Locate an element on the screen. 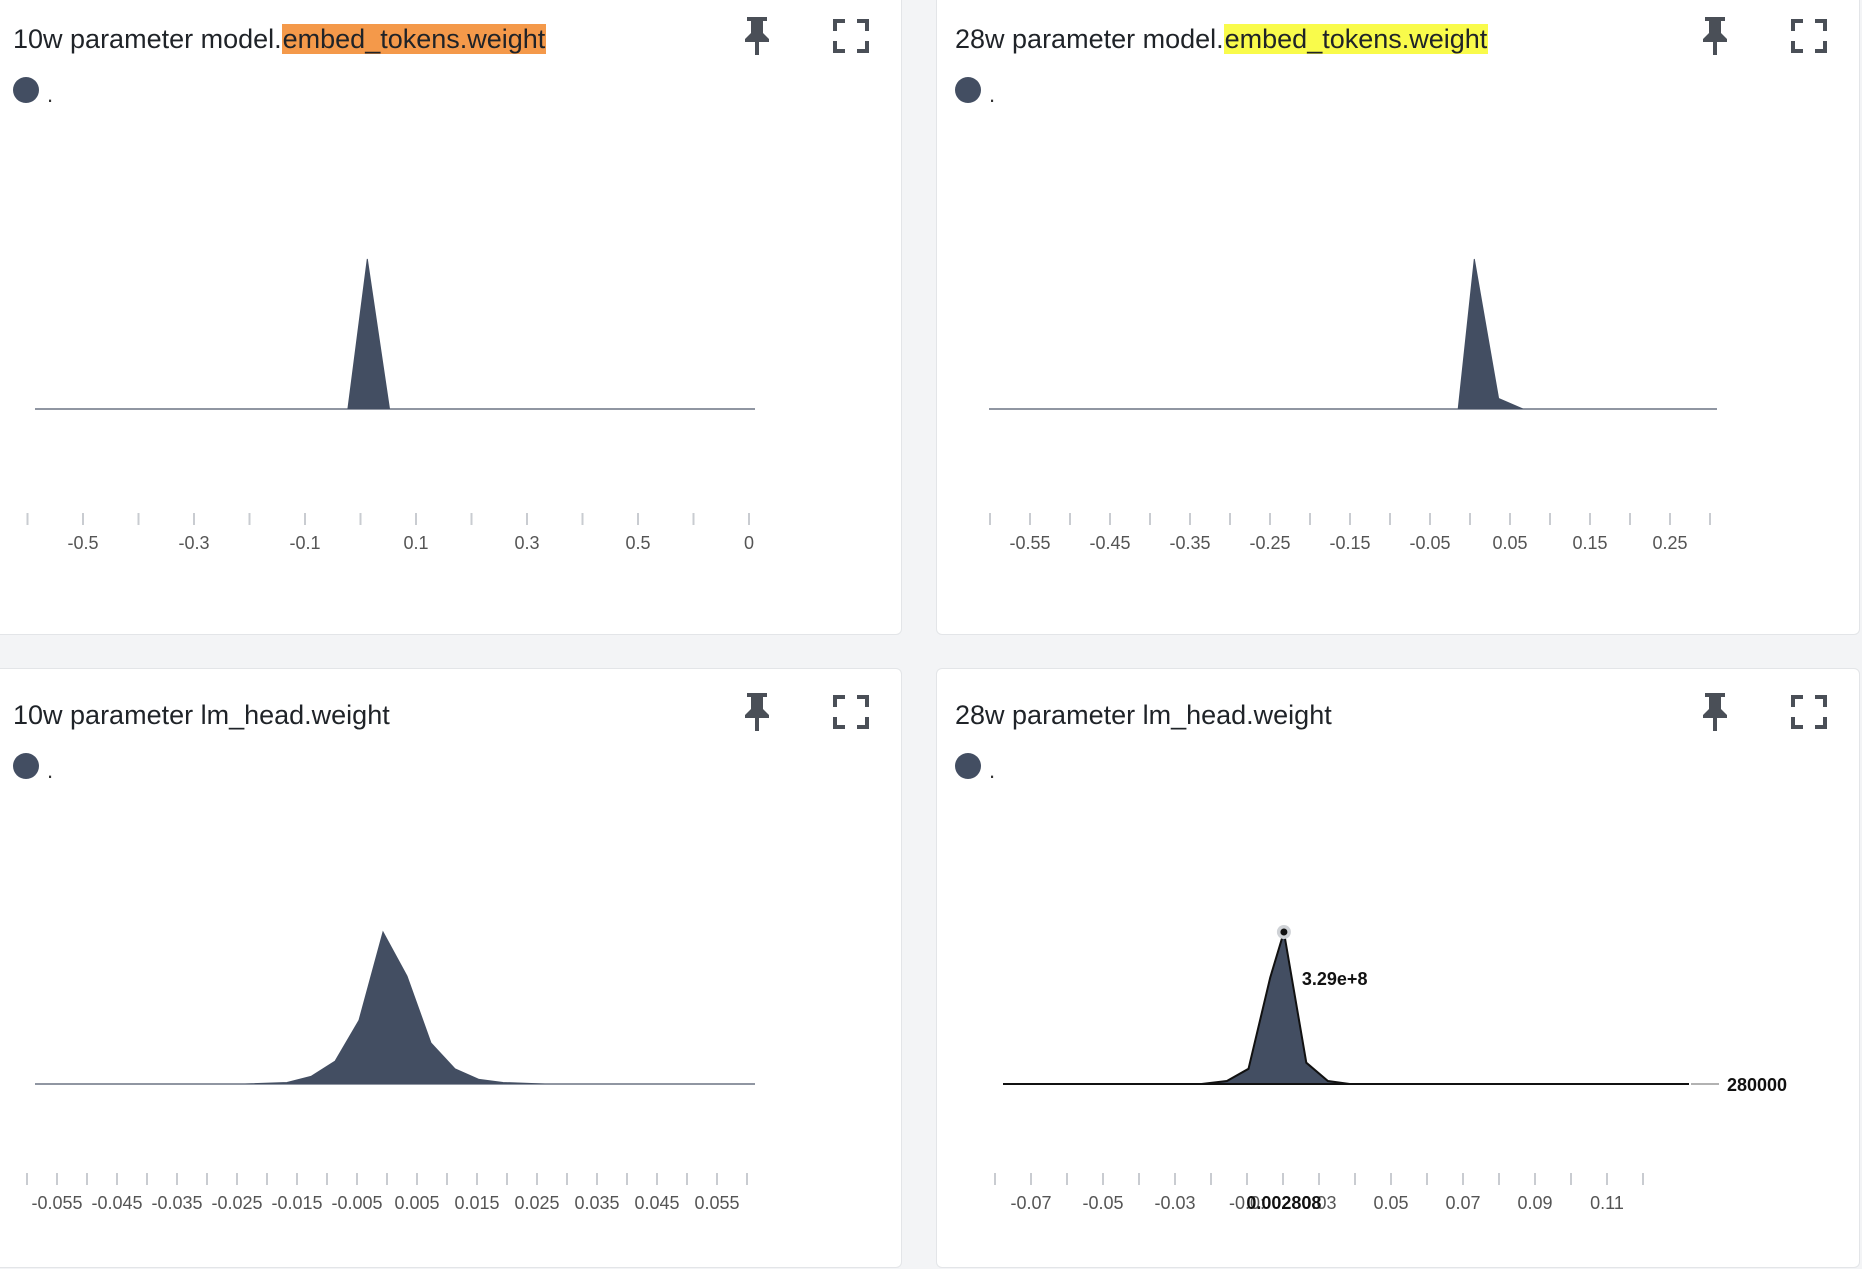 The height and width of the screenshot is (1269, 1862). histogram-chart: -0.5 -0.3 -0.1 0.1 0.3 0.5 0 is located at coordinates (390, 405).